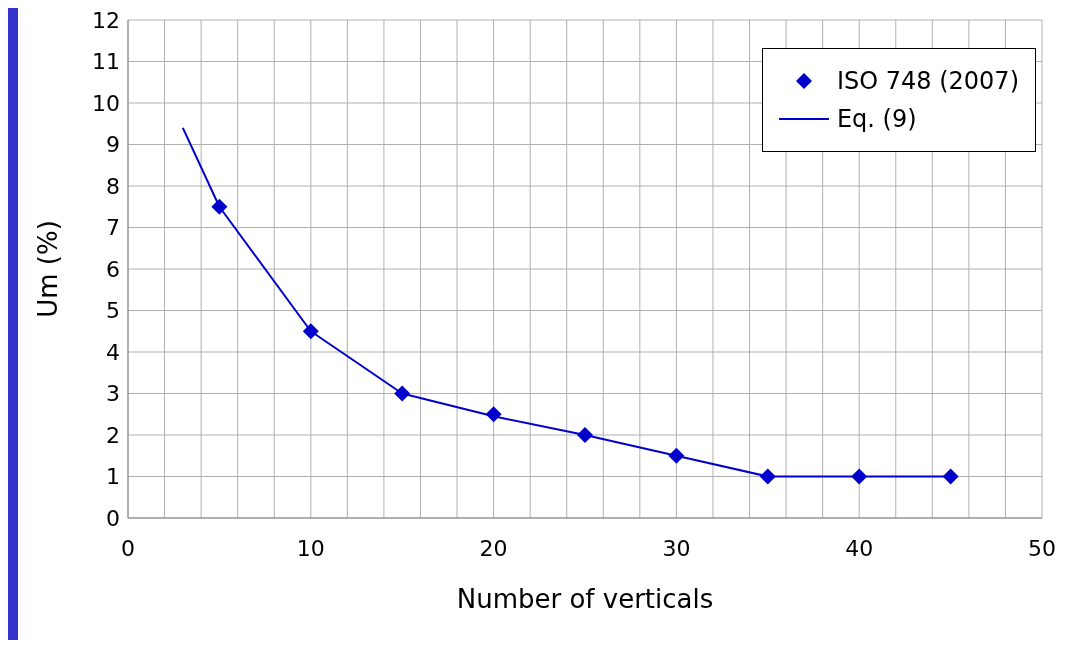 The width and height of the screenshot is (1070, 648). I want to click on x-tick-label: 50, so click(1042, 548).